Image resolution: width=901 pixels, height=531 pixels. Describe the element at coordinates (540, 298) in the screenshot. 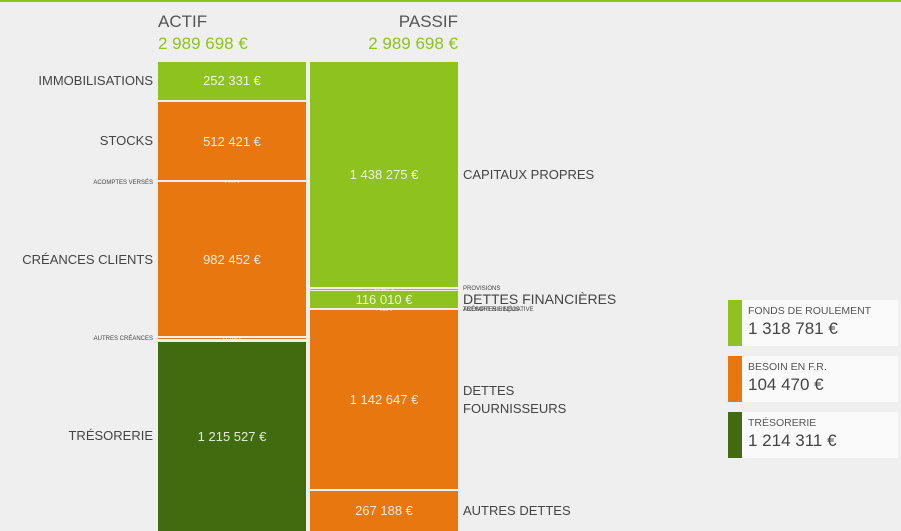

I see `segment-label: DETTES FINANCIÈRES` at that location.